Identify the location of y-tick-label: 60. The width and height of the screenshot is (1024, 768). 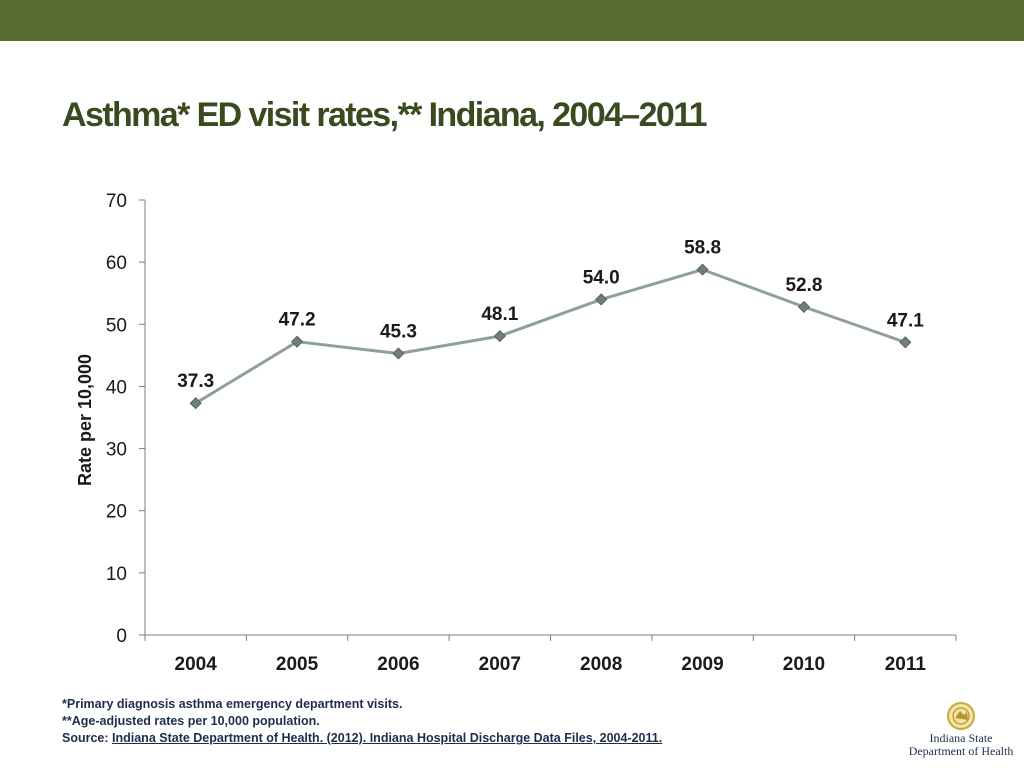
(116, 263).